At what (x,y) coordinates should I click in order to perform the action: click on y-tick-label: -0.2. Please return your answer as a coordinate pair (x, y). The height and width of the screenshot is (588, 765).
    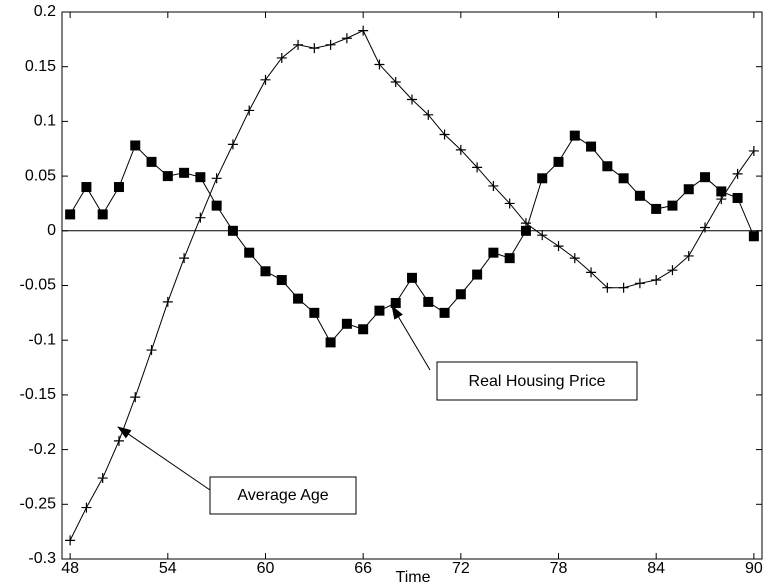
    Looking at the image, I should click on (42, 449).